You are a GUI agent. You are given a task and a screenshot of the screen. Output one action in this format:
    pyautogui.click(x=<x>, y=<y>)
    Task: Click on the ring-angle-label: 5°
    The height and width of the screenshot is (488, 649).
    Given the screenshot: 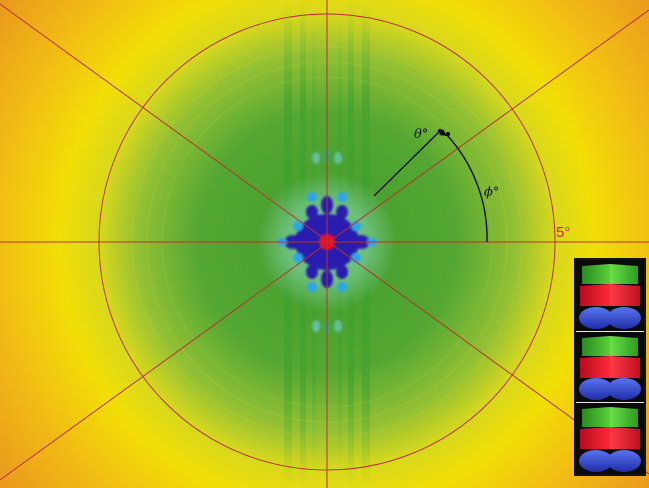 What is the action you would take?
    pyautogui.click(x=563, y=232)
    